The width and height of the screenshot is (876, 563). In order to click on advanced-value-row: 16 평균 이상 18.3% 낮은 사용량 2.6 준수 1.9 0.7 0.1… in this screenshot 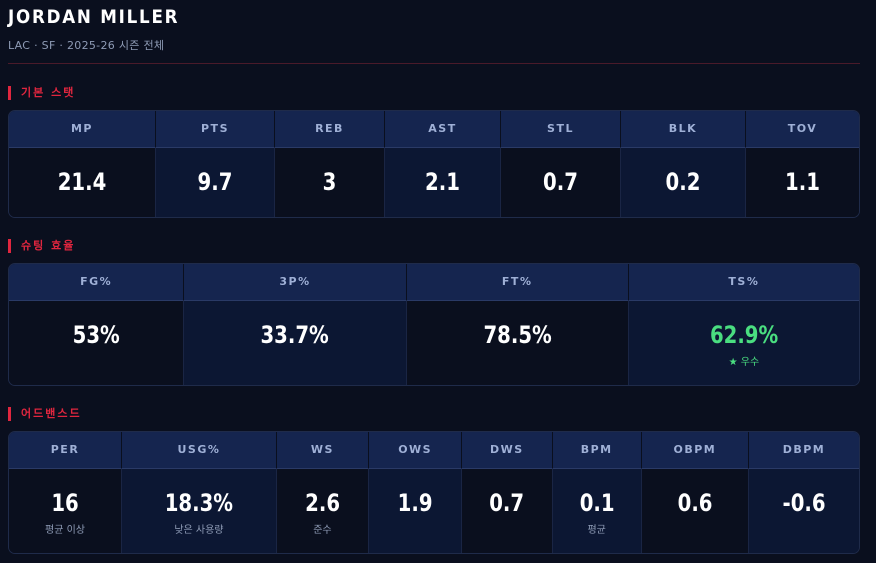, I will do `click(434, 511)`.